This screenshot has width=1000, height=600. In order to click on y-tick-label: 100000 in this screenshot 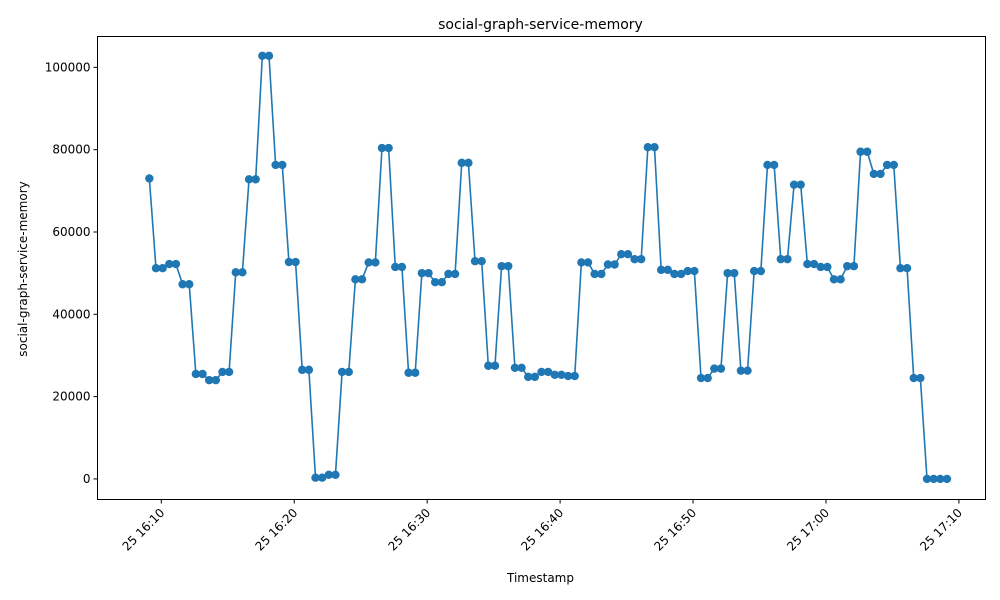, I will do `click(68, 67)`.